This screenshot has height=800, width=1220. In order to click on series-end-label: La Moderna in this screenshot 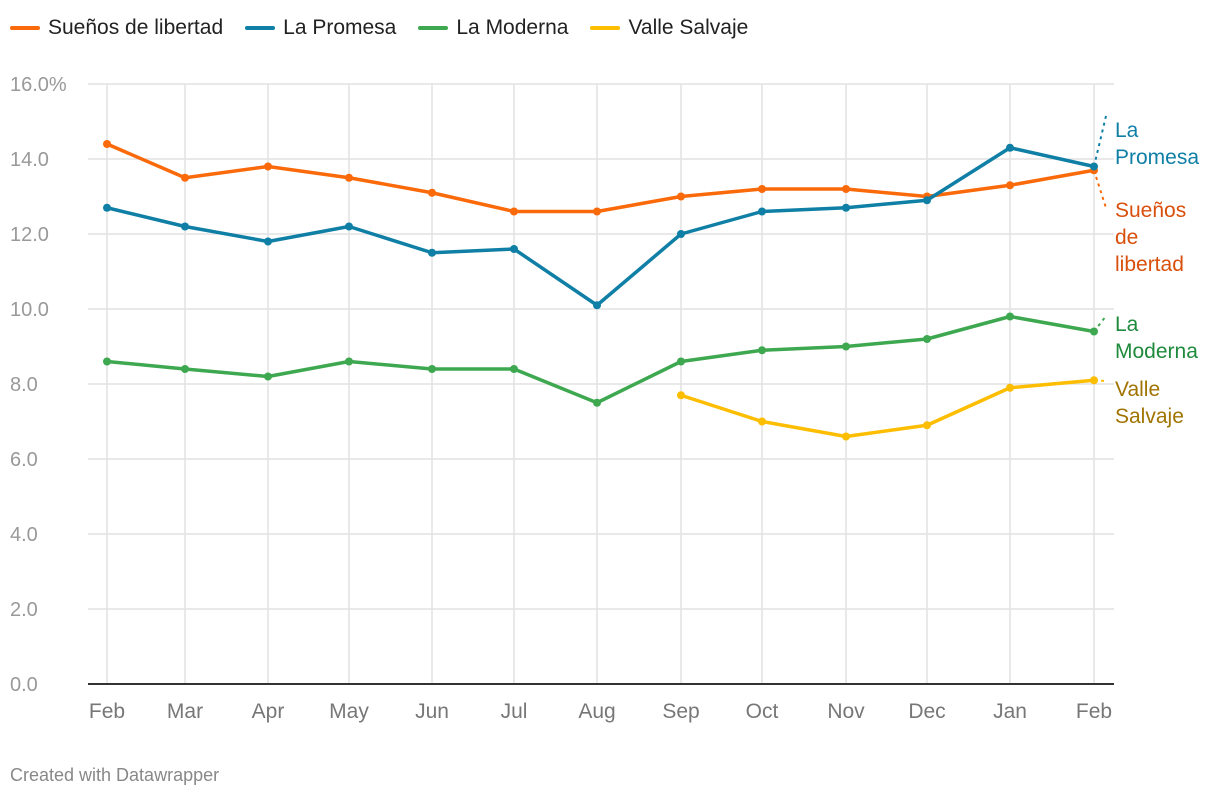, I will do `click(1156, 338)`.